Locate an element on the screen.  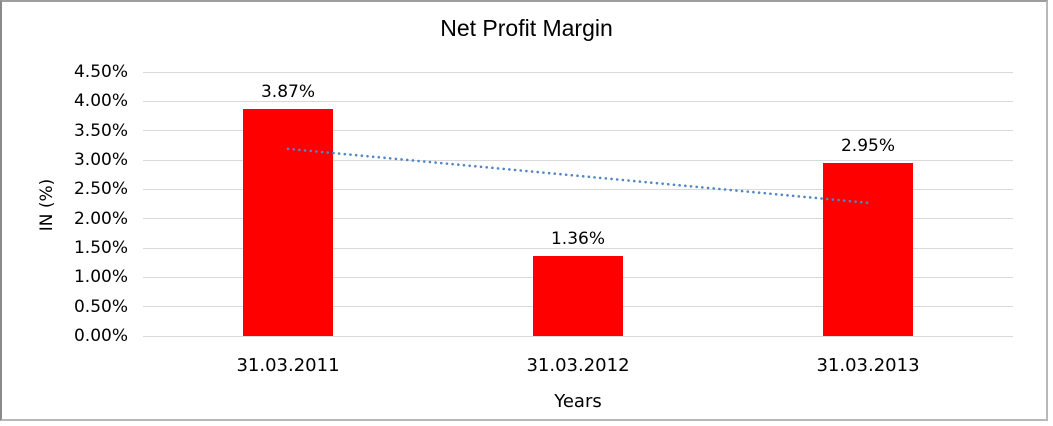
y-axis-tick-label: 1.50% is located at coordinates (100, 248).